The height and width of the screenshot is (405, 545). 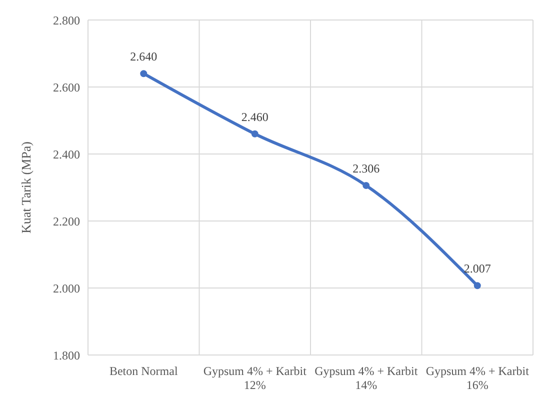 I want to click on y-tick-label: 2.000, so click(x=66, y=288).